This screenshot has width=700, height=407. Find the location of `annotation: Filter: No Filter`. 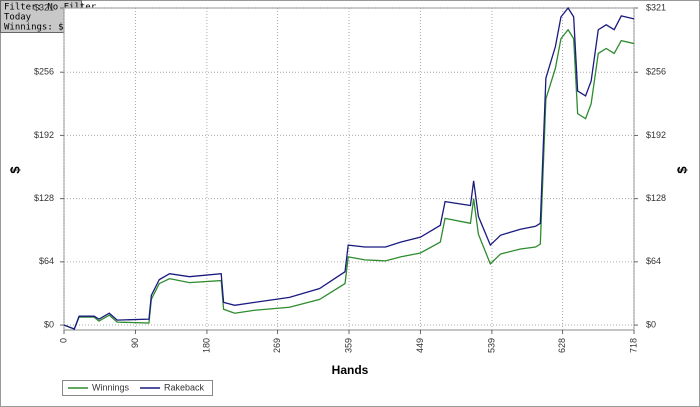

annotation: Filter: No Filter is located at coordinates (50, 8).